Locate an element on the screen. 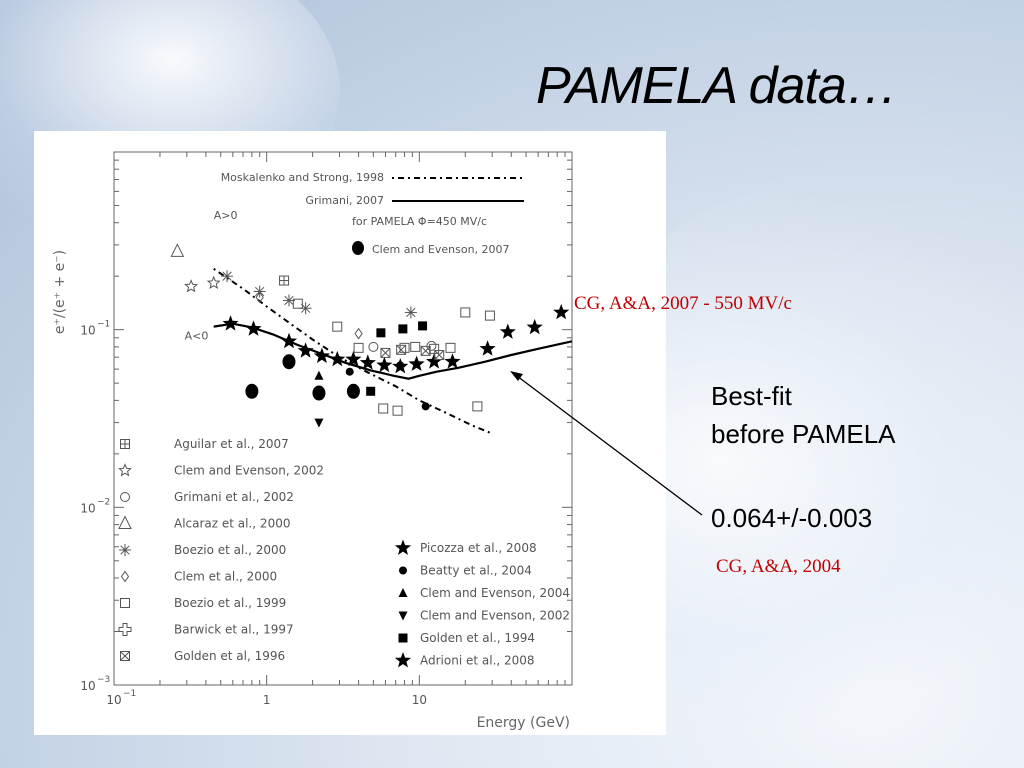  legend-label: Golden et al, 1996 is located at coordinates (229, 656).